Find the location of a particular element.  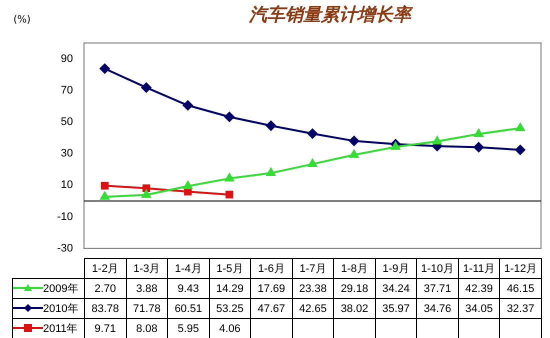

data-label: 2.70 is located at coordinates (105, 288).